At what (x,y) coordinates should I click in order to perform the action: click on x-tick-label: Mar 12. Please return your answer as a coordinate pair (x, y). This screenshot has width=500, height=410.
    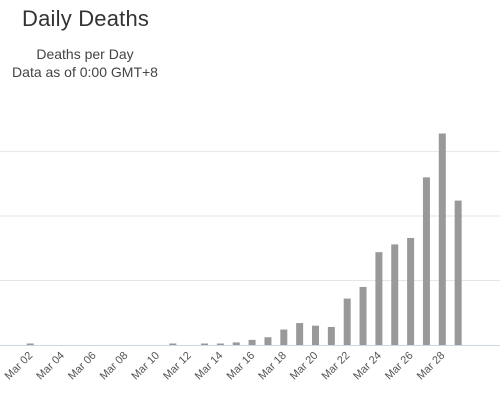
    Looking at the image, I should click on (177, 366).